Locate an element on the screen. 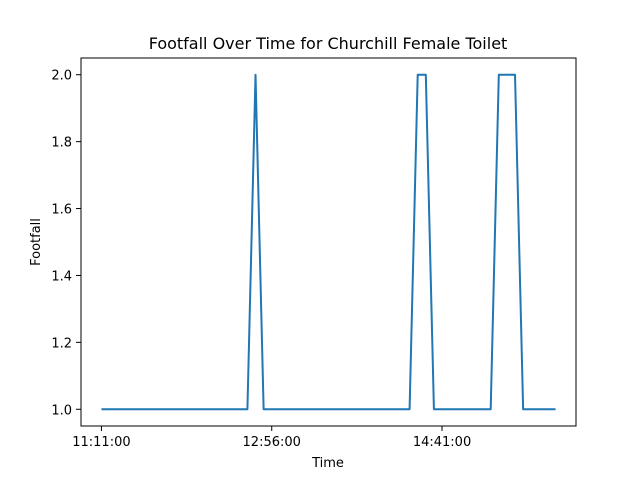 This screenshot has height=480, width=640. x-axis: 11:11:00 12:56:00 14:41:00 is located at coordinates (271, 438).